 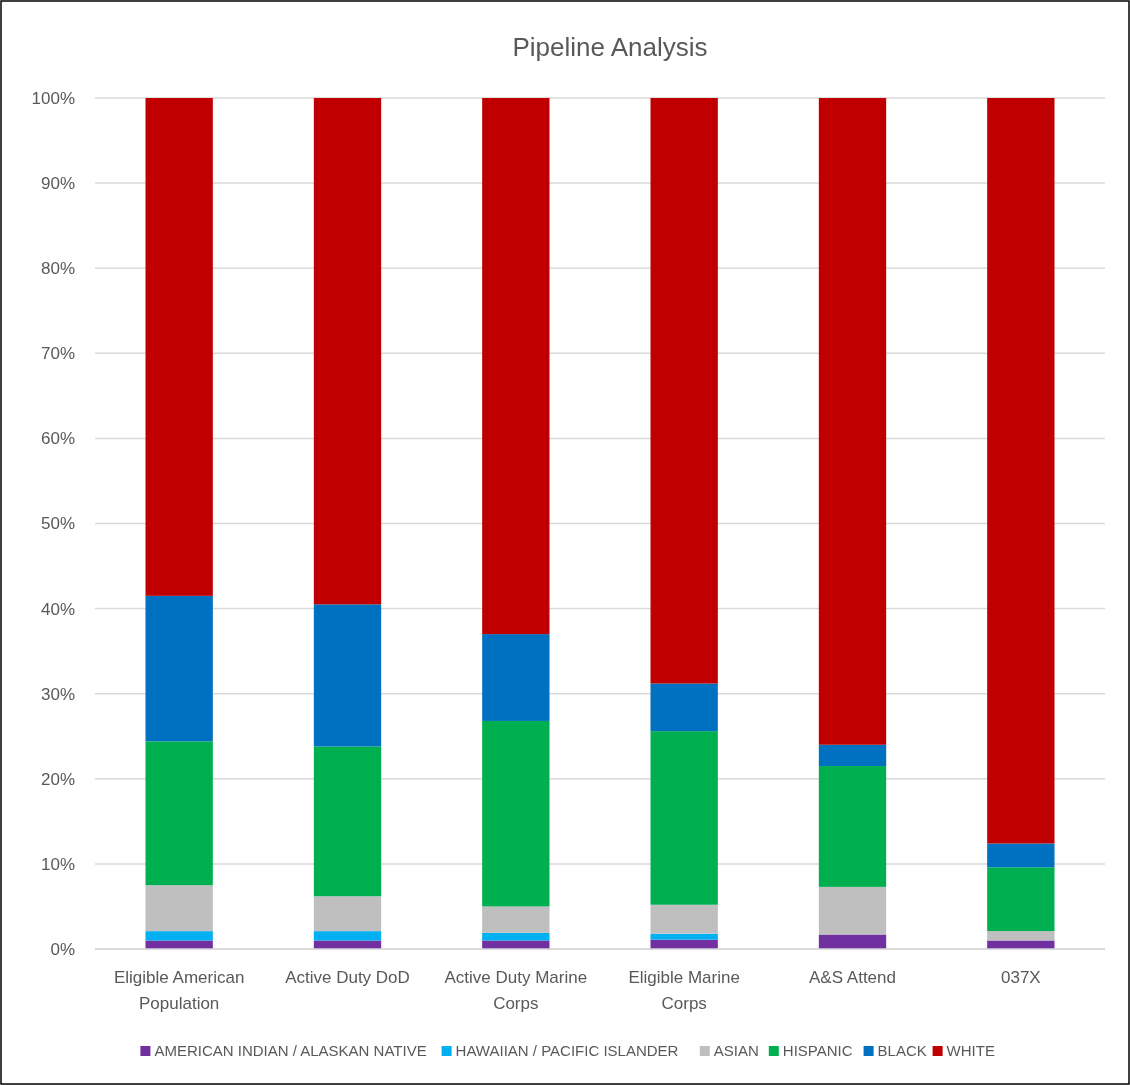 What do you see at coordinates (516, 990) in the screenshot?
I see `x-tick-label: Active Duty Marine Corps` at bounding box center [516, 990].